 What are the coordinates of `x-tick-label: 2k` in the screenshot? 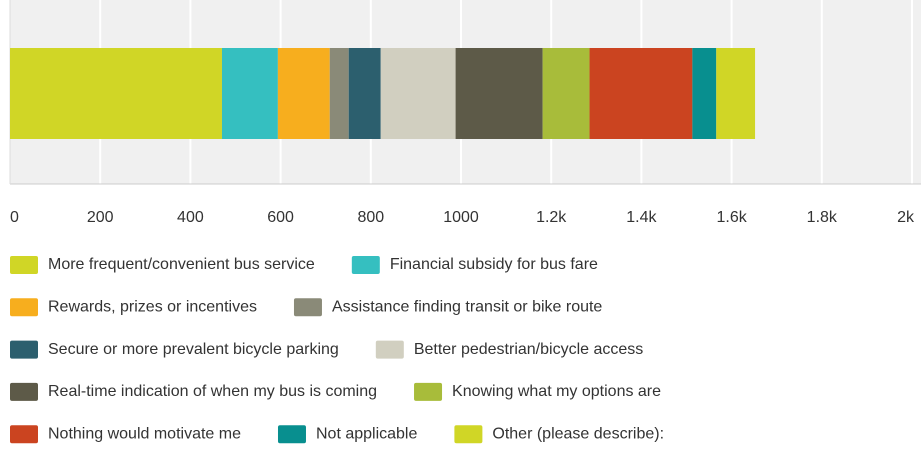 It's located at (906, 217).